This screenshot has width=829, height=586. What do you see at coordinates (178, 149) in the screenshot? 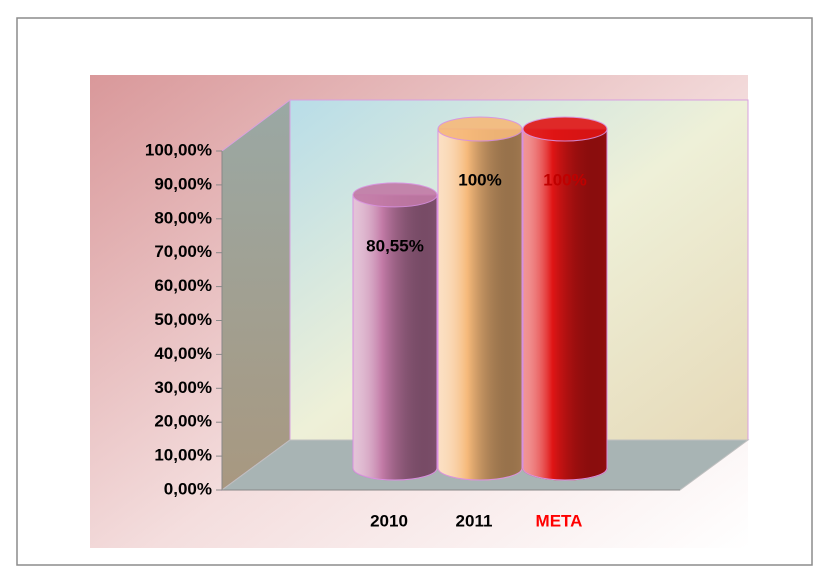
I see `y-tick-label: 100,00%` at bounding box center [178, 149].